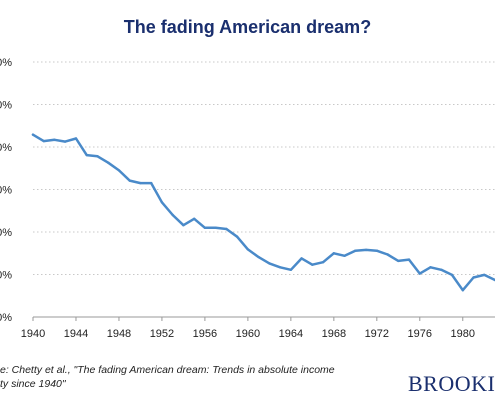 The width and height of the screenshot is (495, 400). I want to click on y-tick-label: 40%, so click(6, 233).